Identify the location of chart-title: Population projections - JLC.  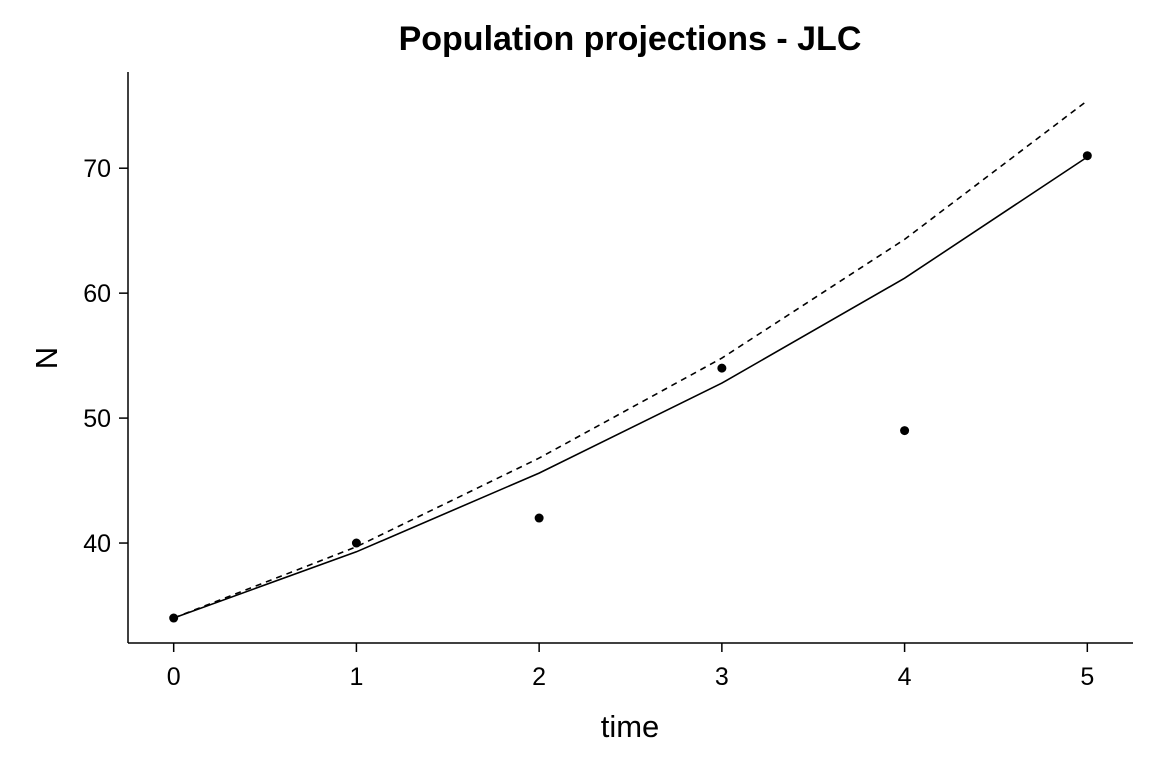
(630, 39).